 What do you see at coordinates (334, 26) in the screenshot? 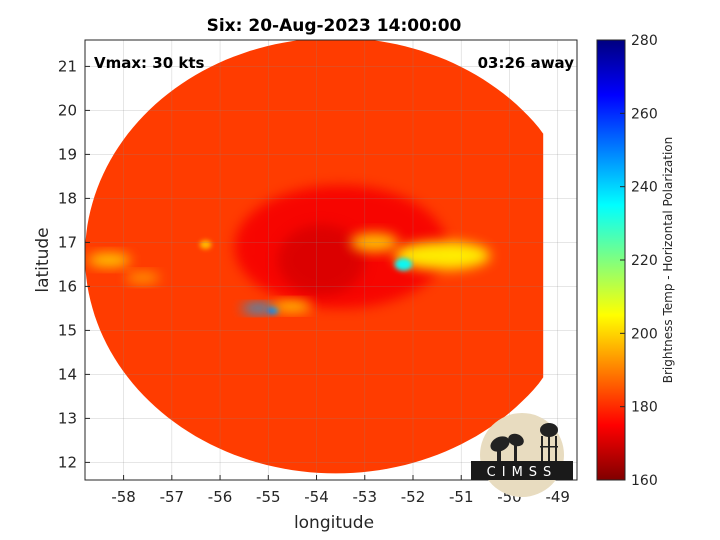
I see `chart-title: Six: 20-Aug-2023 14:00:00` at bounding box center [334, 26].